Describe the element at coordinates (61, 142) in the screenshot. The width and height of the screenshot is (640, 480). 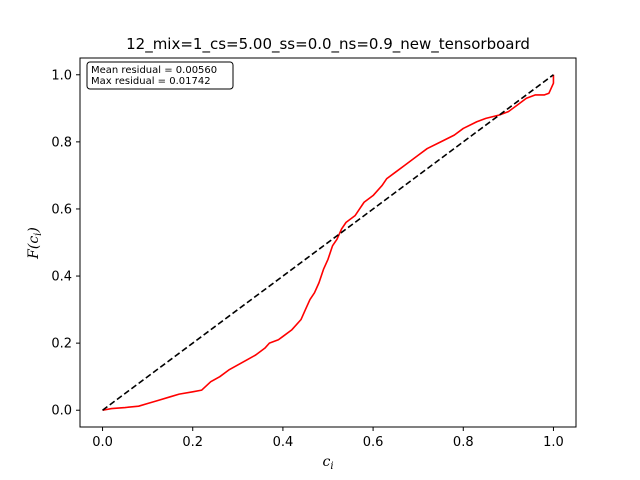
I see `y-tick-label: 0.8` at that location.